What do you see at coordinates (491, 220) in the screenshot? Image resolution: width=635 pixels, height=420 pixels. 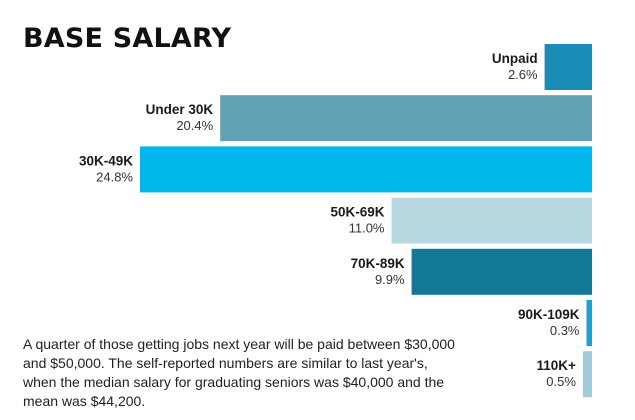 I see `bar-50k-69k` at bounding box center [491, 220].